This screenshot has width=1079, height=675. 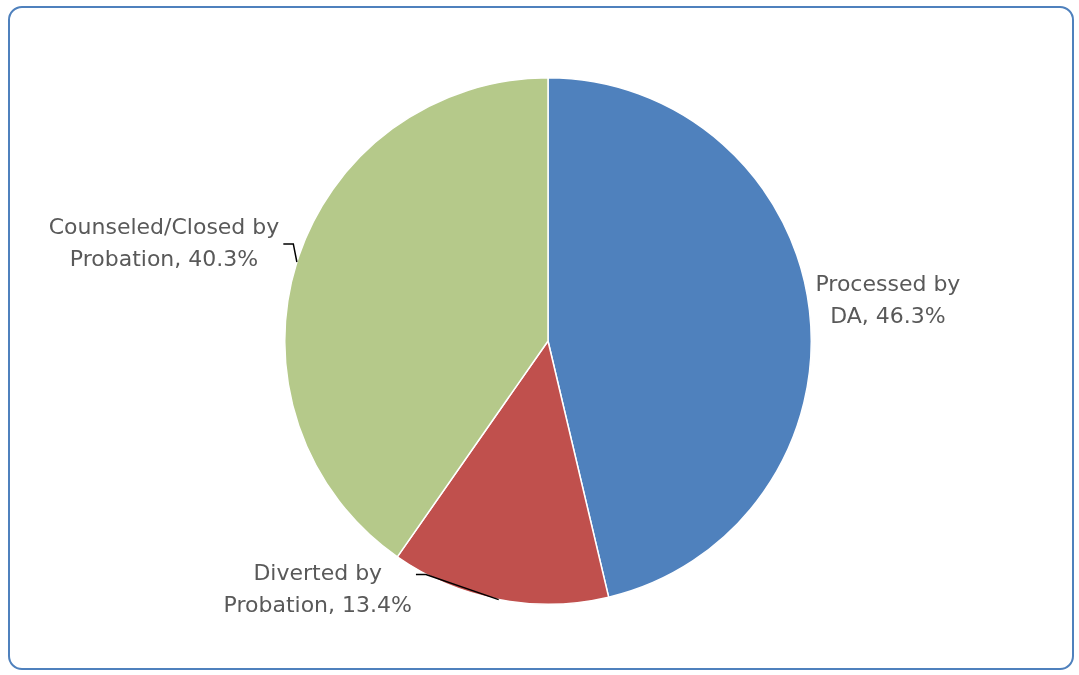 I want to click on slice-label: Diverted by Probation, 13.4%, so click(x=317, y=589).